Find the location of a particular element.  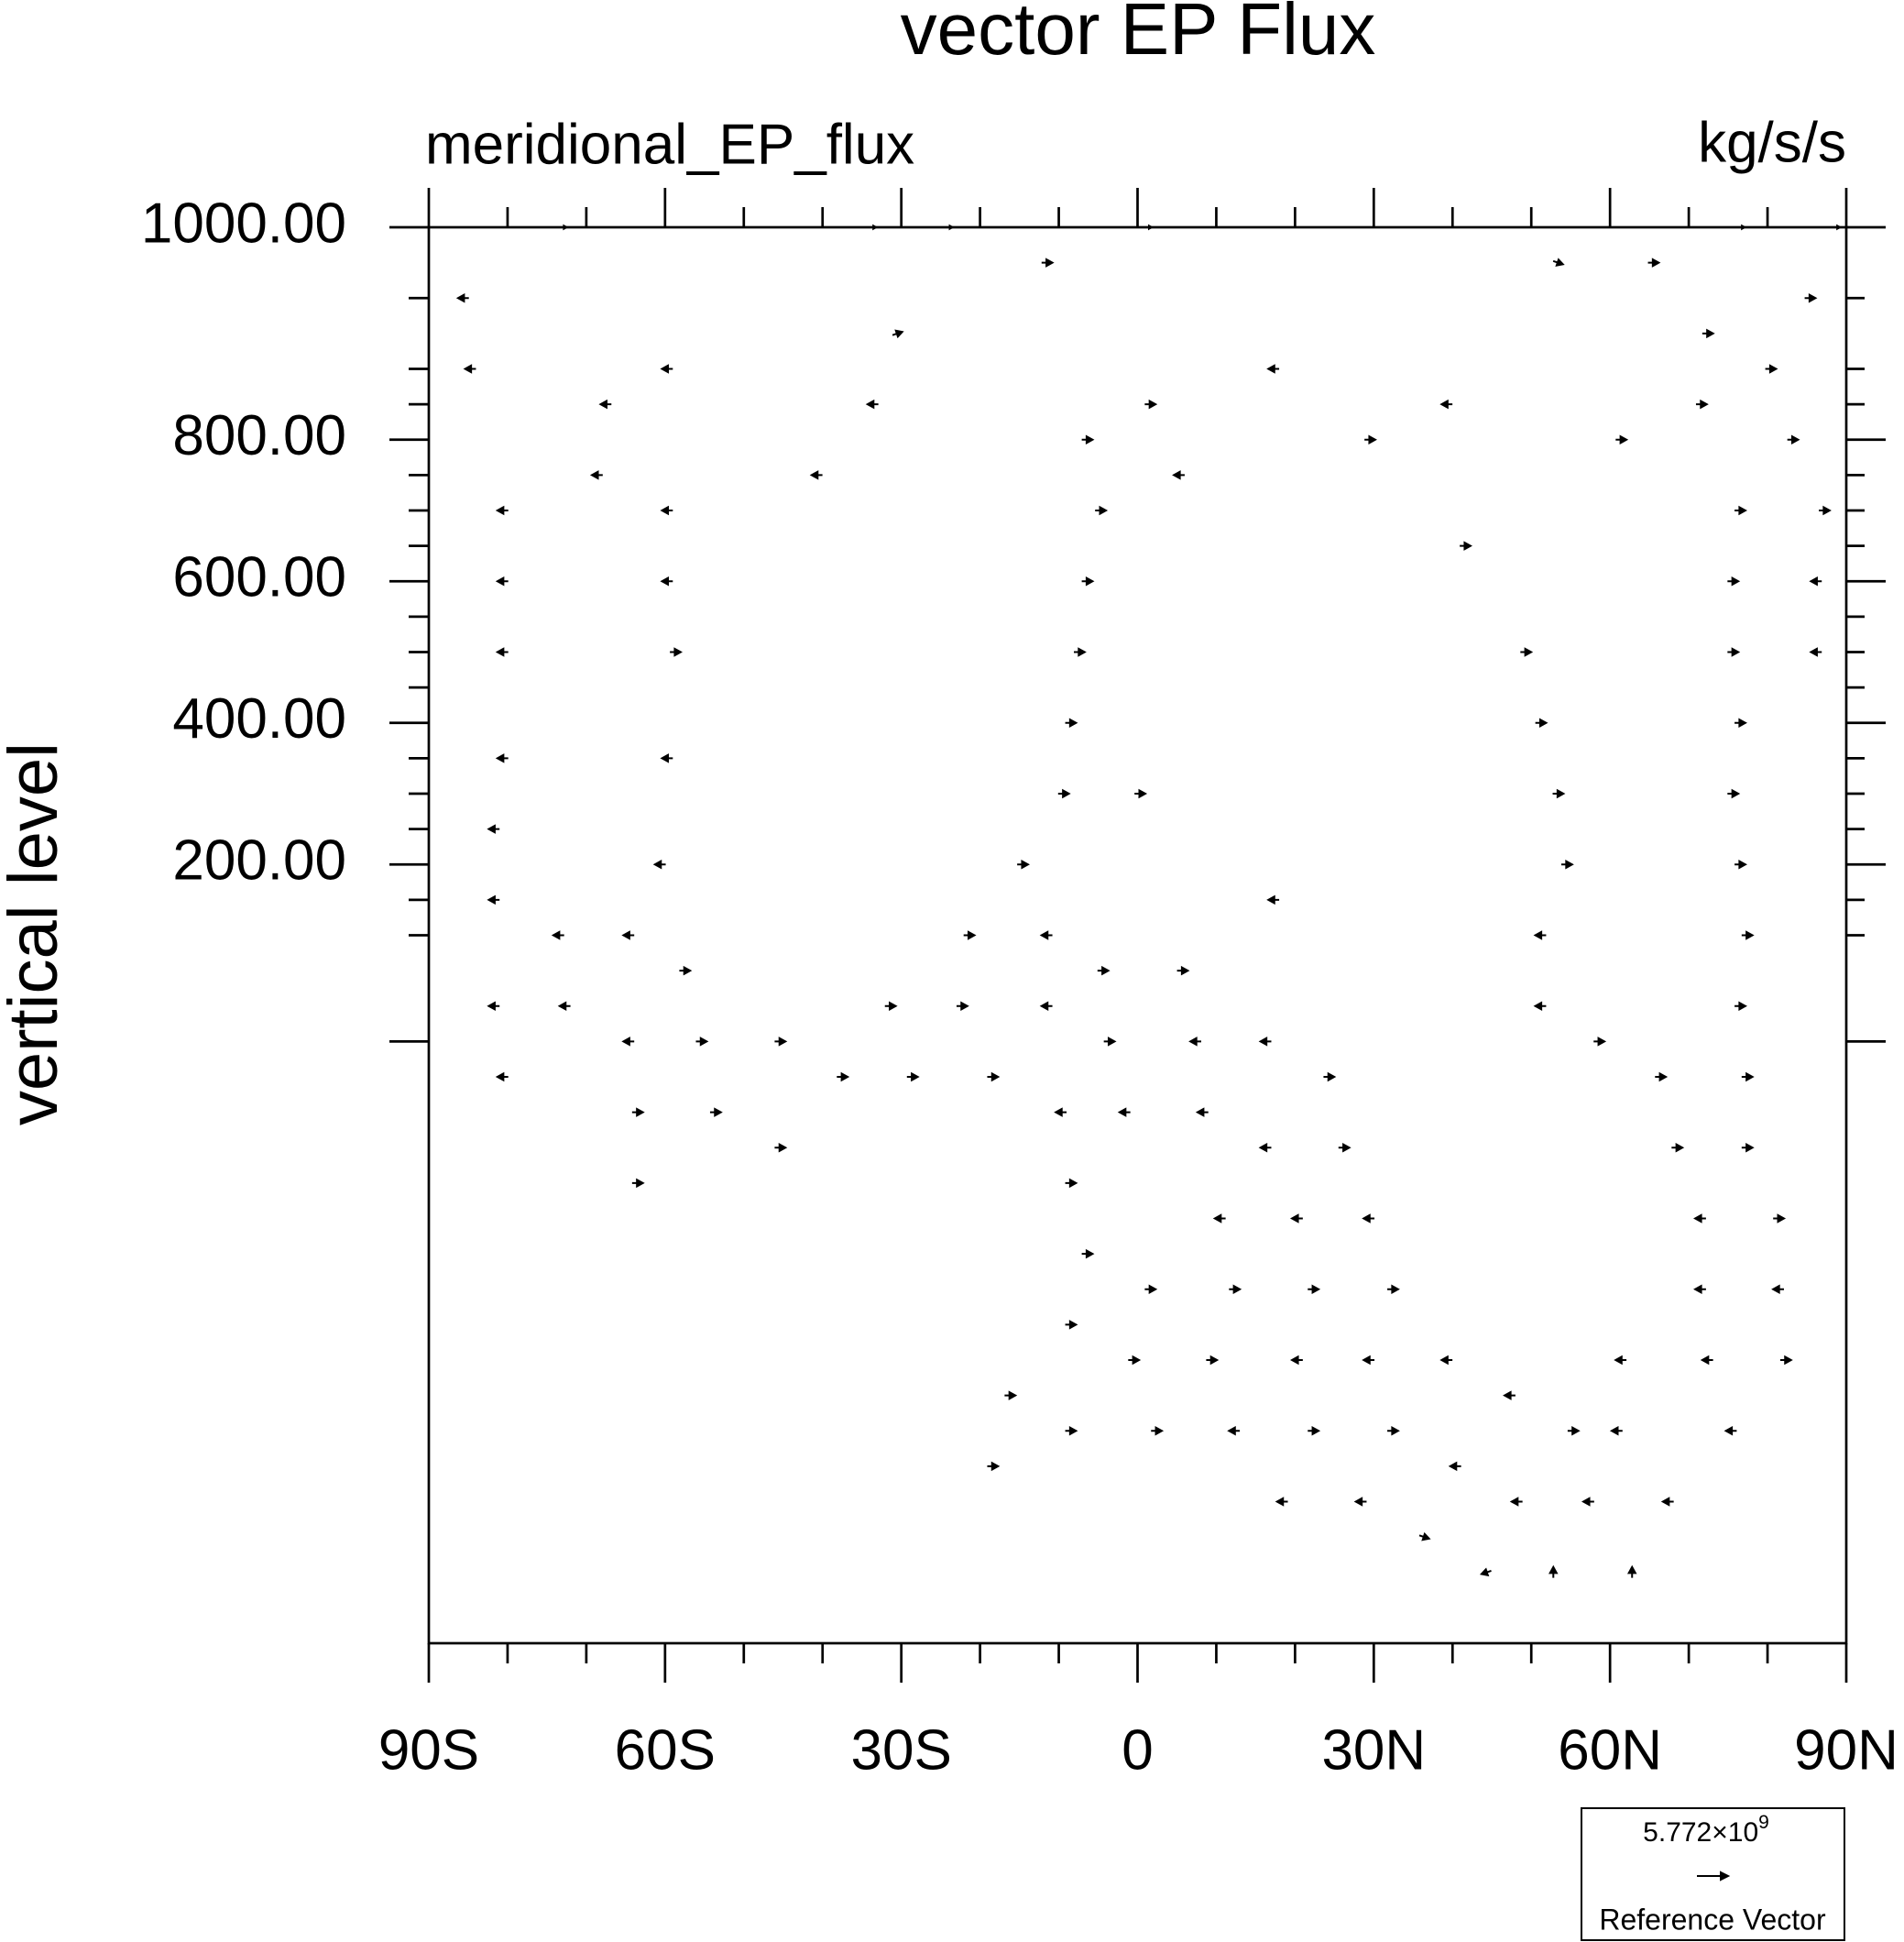

reference-box is located at coordinates (1713, 1874).